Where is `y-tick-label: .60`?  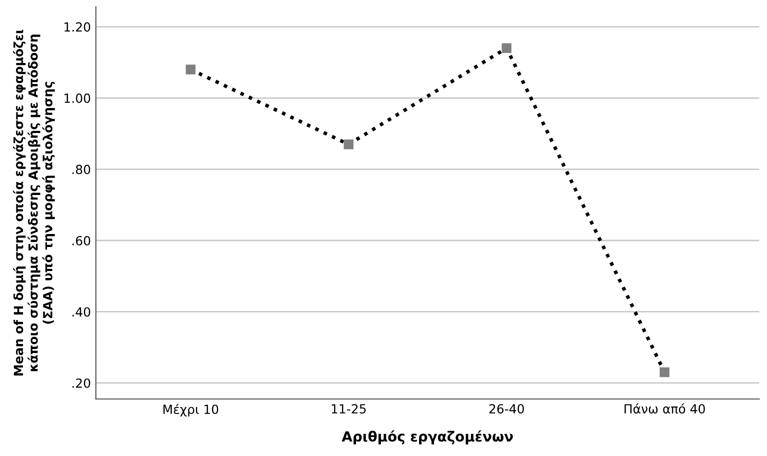
y-tick-label: .60 is located at coordinates (81, 241).